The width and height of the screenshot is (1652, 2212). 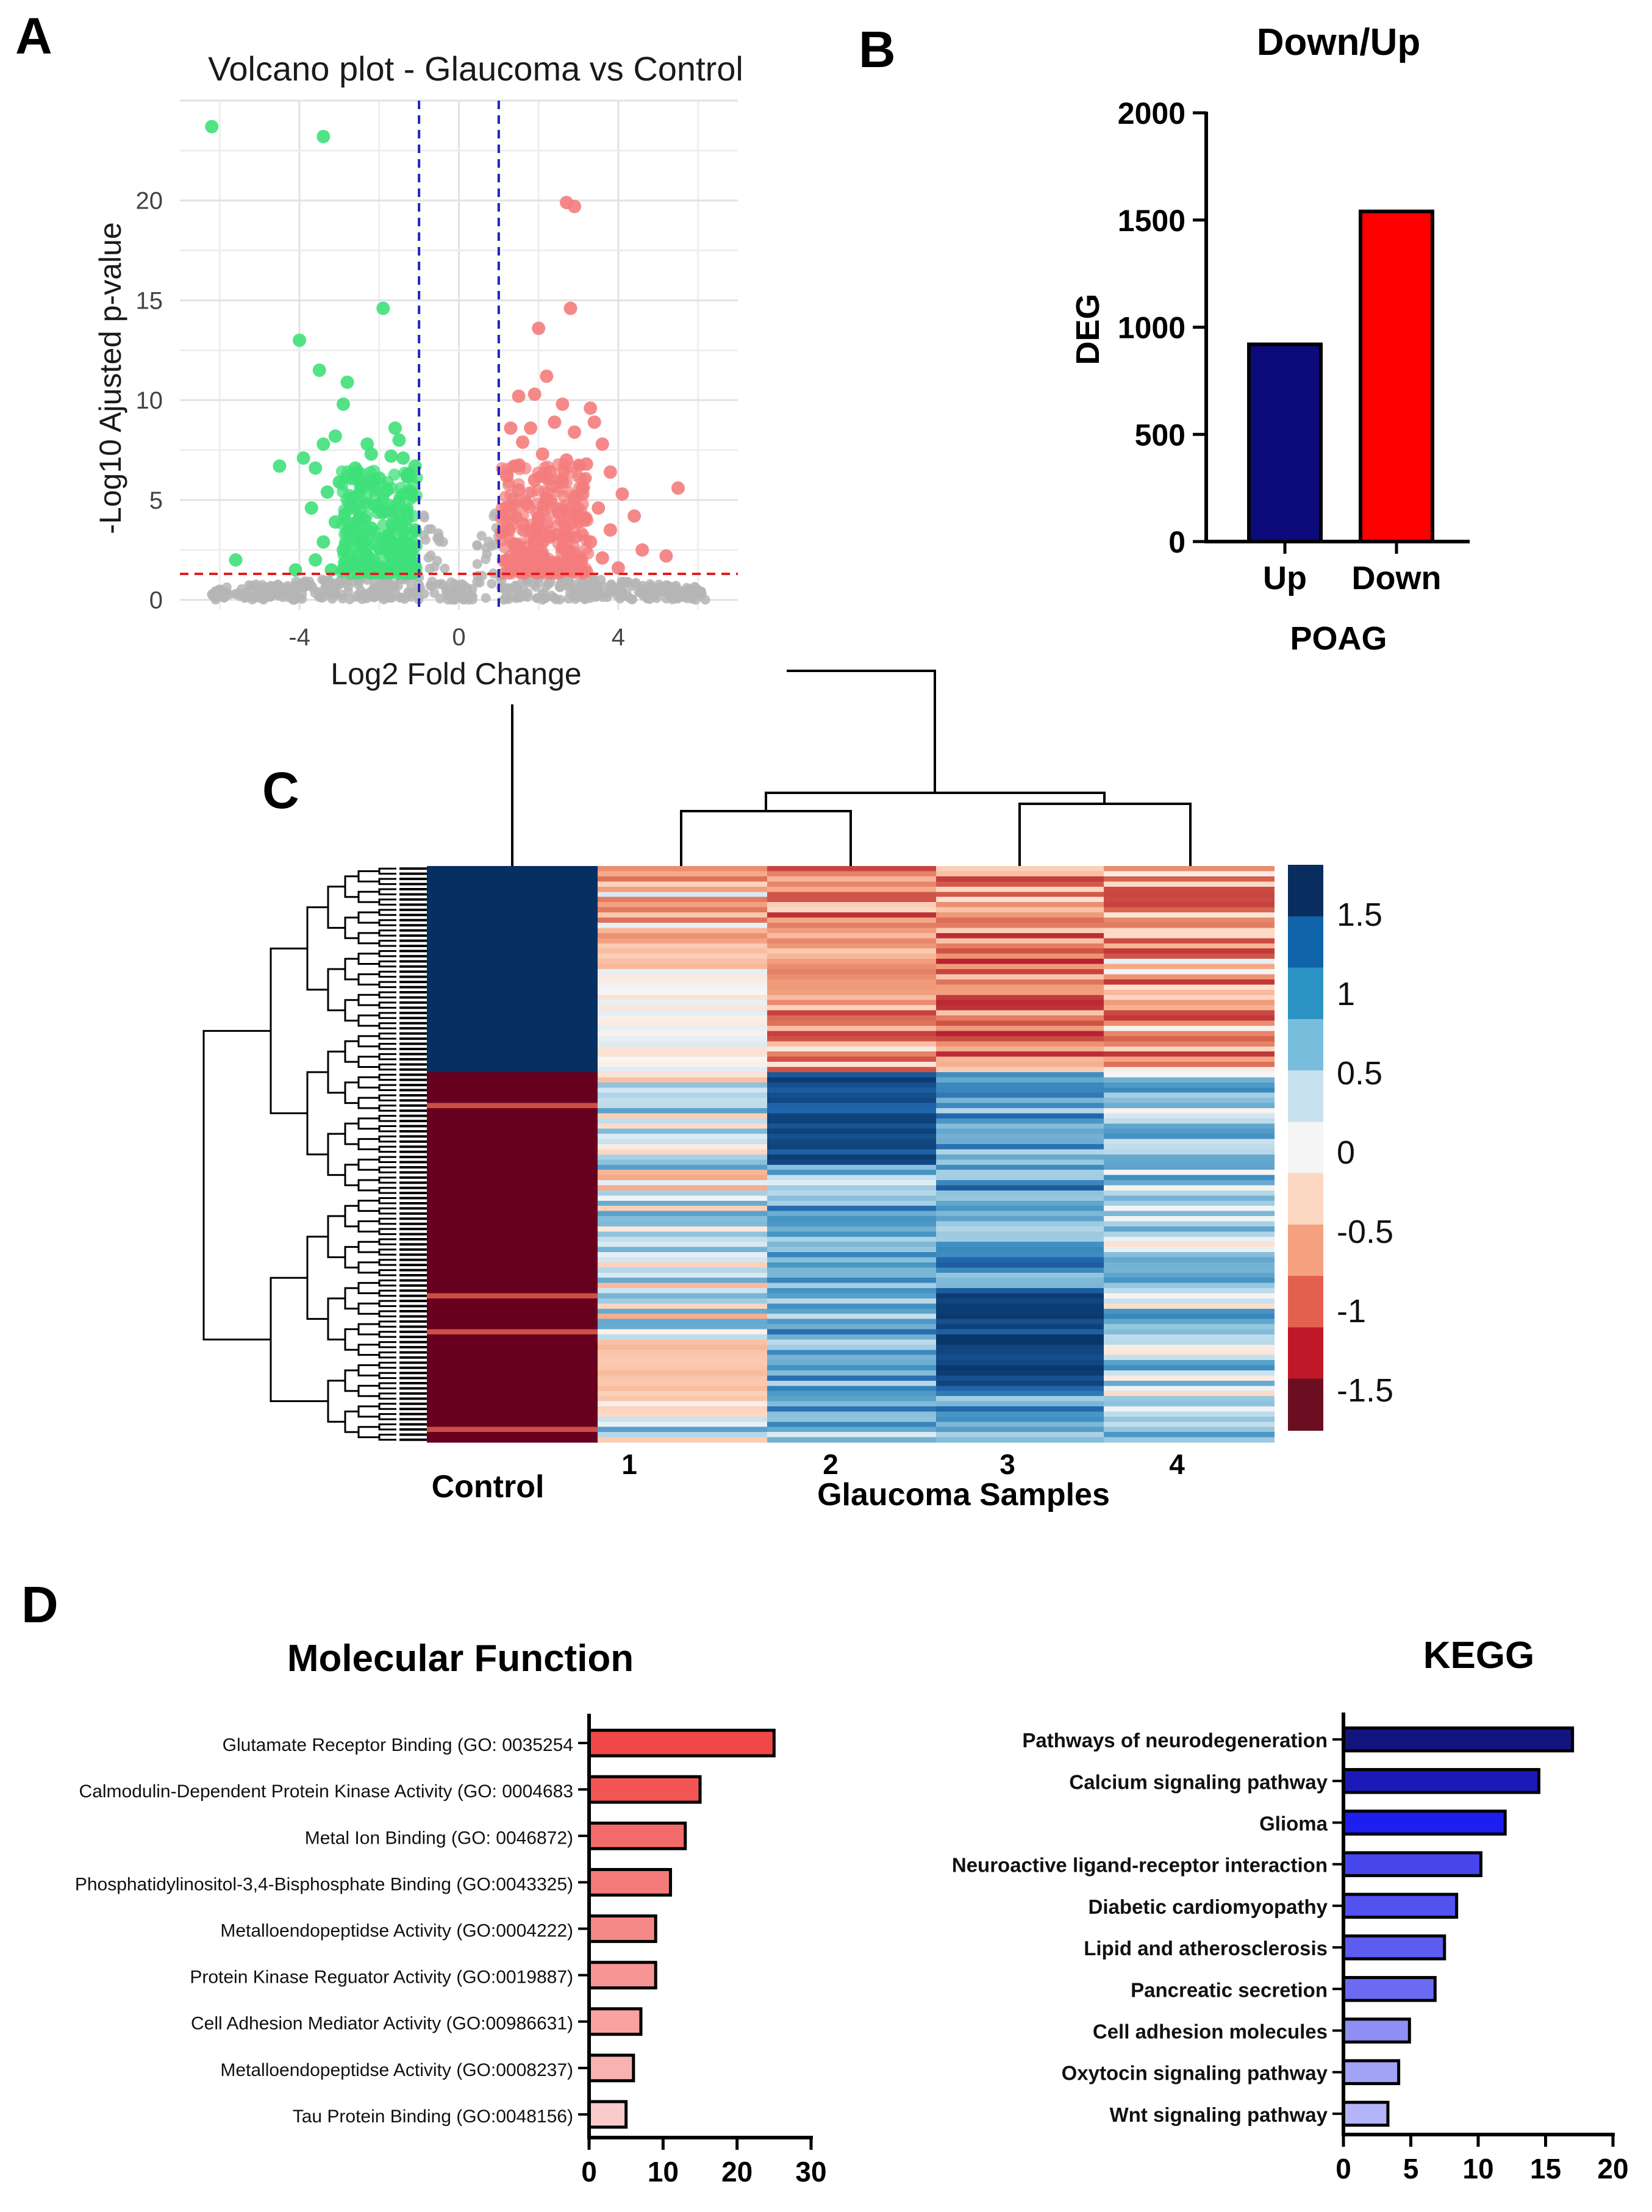 What do you see at coordinates (1365, 1232) in the screenshot?
I see `heatmap-legend-tick: -0.5` at bounding box center [1365, 1232].